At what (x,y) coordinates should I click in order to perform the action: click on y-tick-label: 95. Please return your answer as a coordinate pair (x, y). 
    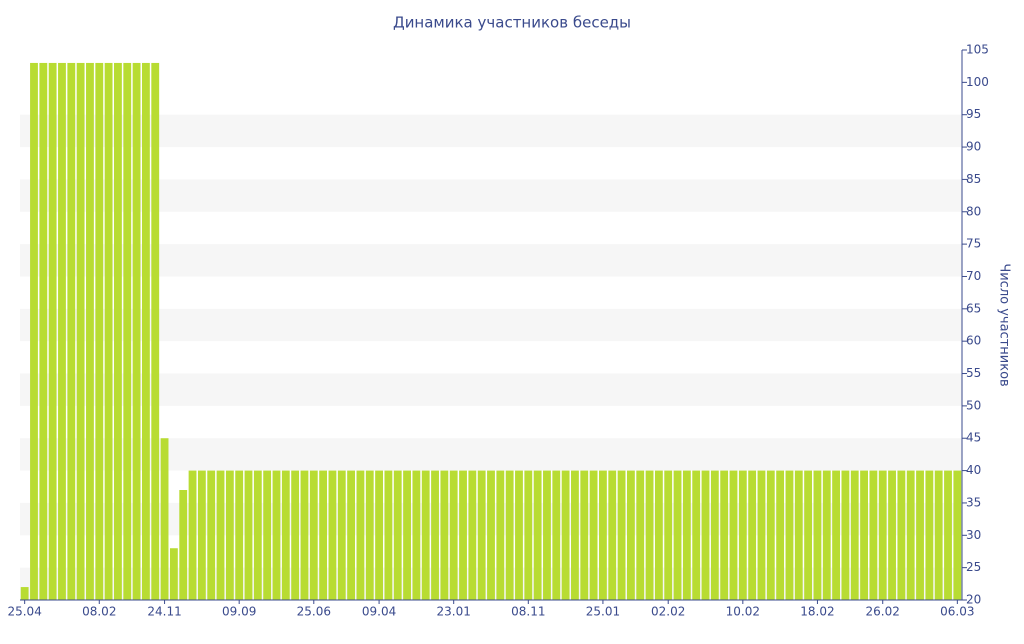
    Looking at the image, I should click on (973, 114).